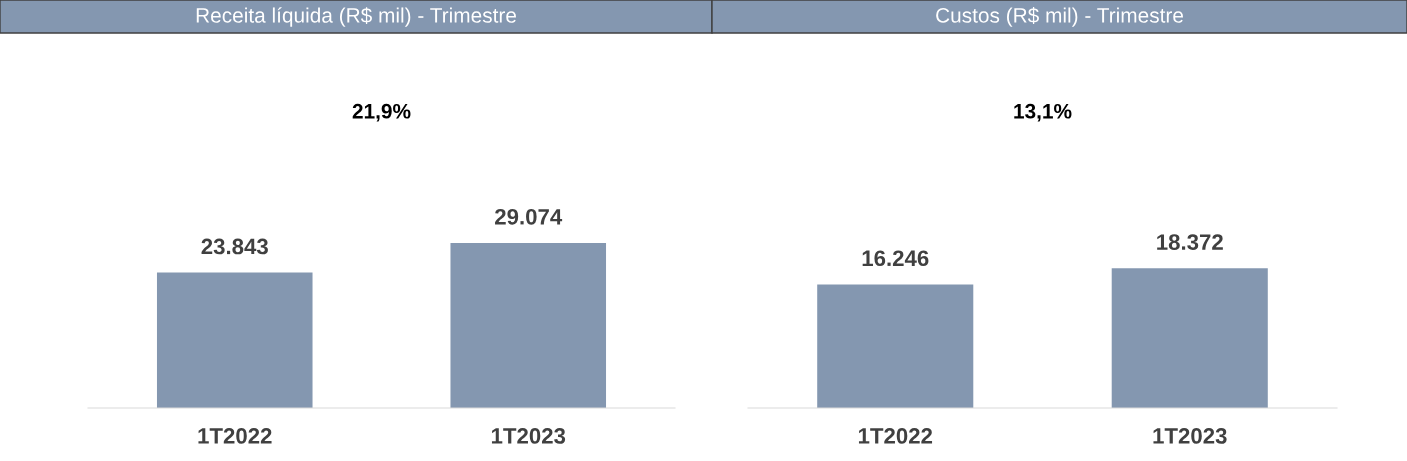  Describe the element at coordinates (529, 216) in the screenshot. I see `data-label: 29.074` at that location.